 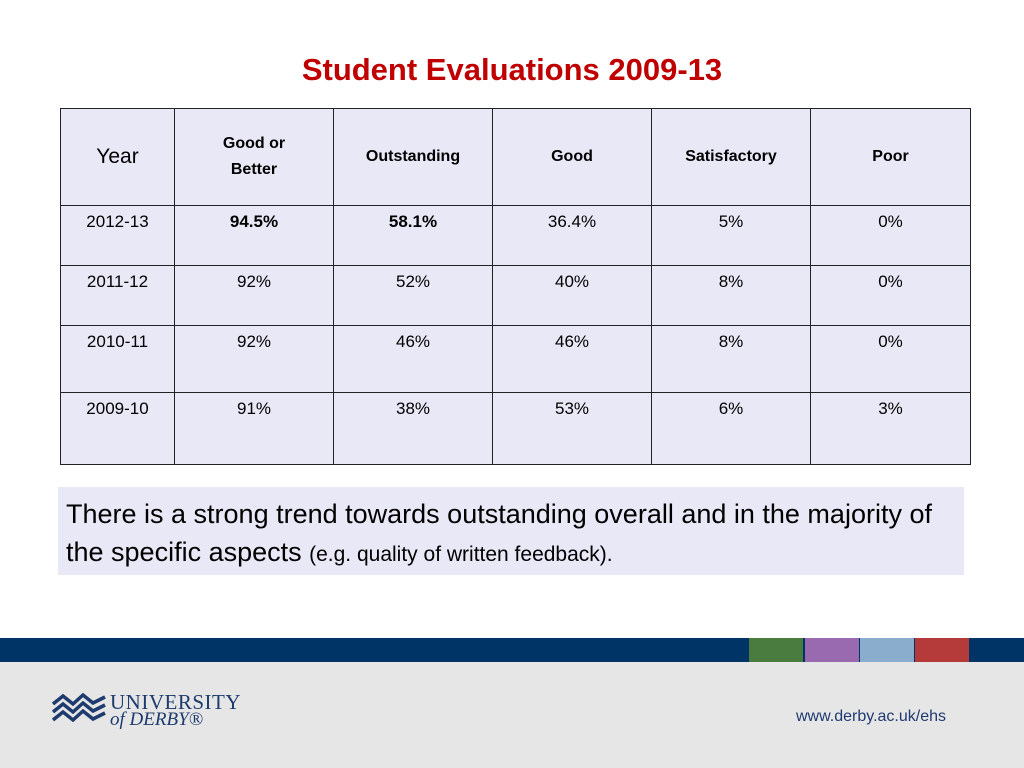 I want to click on table-row: 2011-12 92% 52% 40% 8% 0%, so click(x=515, y=295).